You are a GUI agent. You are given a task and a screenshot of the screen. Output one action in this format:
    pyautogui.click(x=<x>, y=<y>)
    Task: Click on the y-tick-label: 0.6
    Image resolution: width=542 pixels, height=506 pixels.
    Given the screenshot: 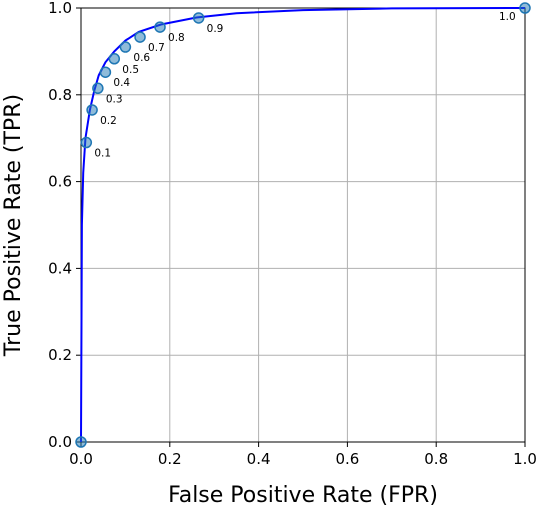 What is the action you would take?
    pyautogui.click(x=60, y=182)
    